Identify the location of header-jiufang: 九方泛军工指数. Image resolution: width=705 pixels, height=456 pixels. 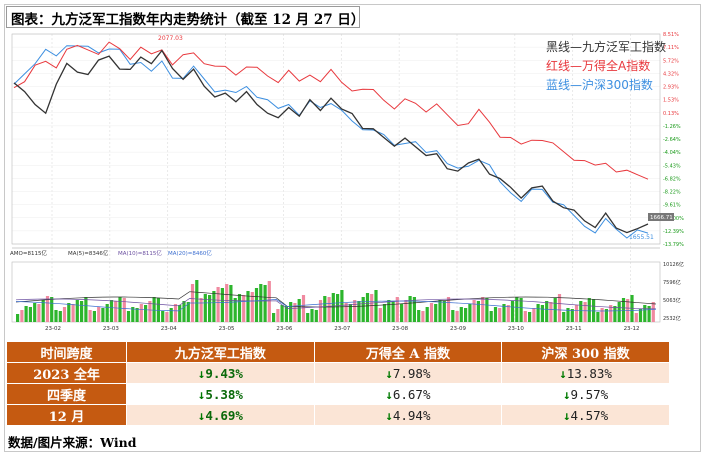
(220, 352).